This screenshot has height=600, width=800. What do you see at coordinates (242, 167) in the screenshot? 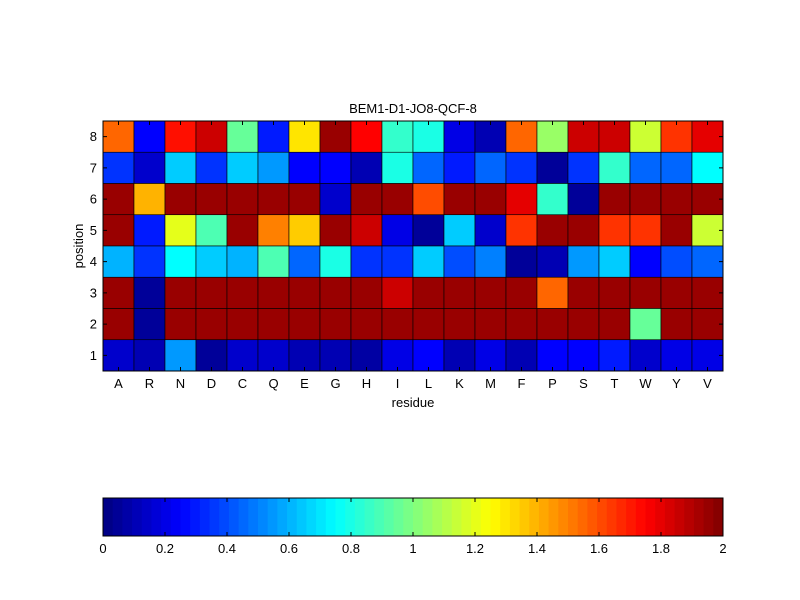
I see `heatmap-cell-7-C` at bounding box center [242, 167].